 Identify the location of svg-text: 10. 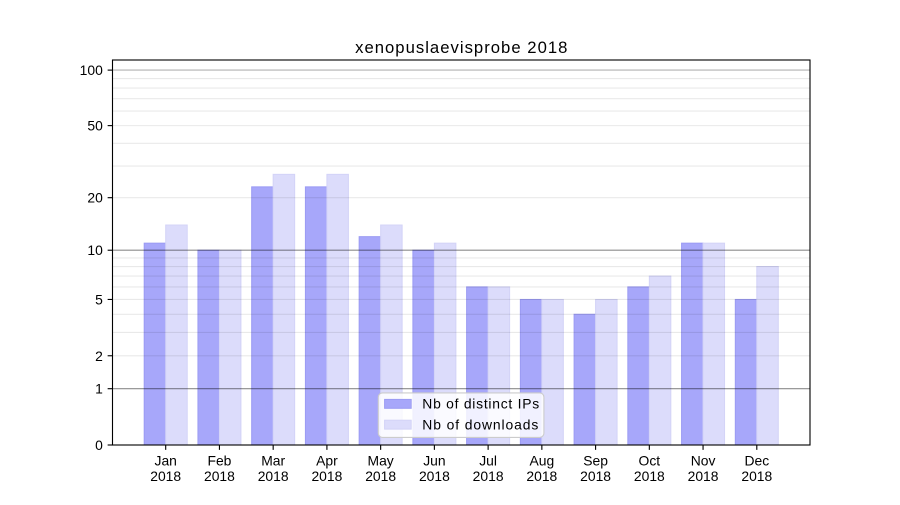
(95, 250).